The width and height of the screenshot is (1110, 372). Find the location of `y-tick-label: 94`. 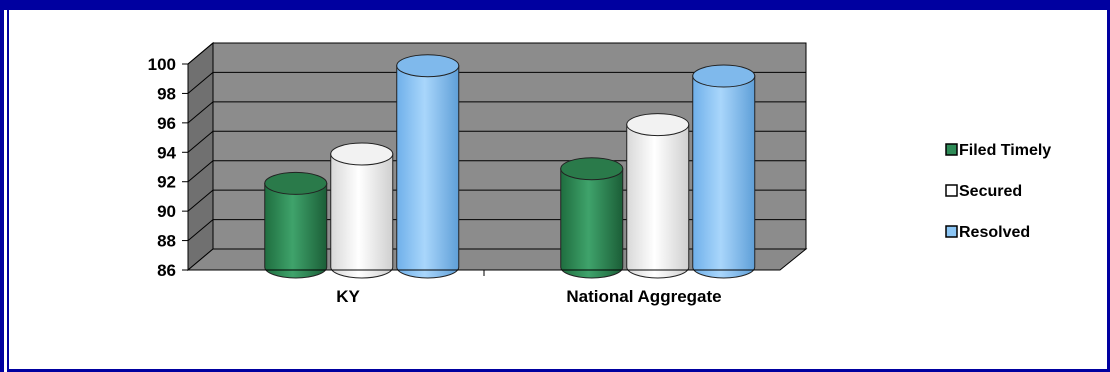

y-tick-label: 94 is located at coordinates (166, 152).